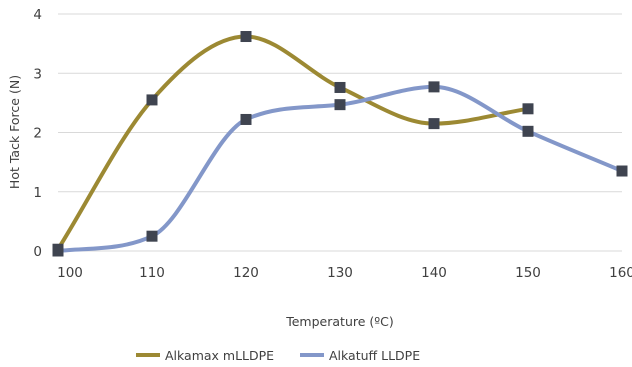 The width and height of the screenshot is (632, 367). I want to click on x-axis-title: Temperature (ºC), so click(339, 321).